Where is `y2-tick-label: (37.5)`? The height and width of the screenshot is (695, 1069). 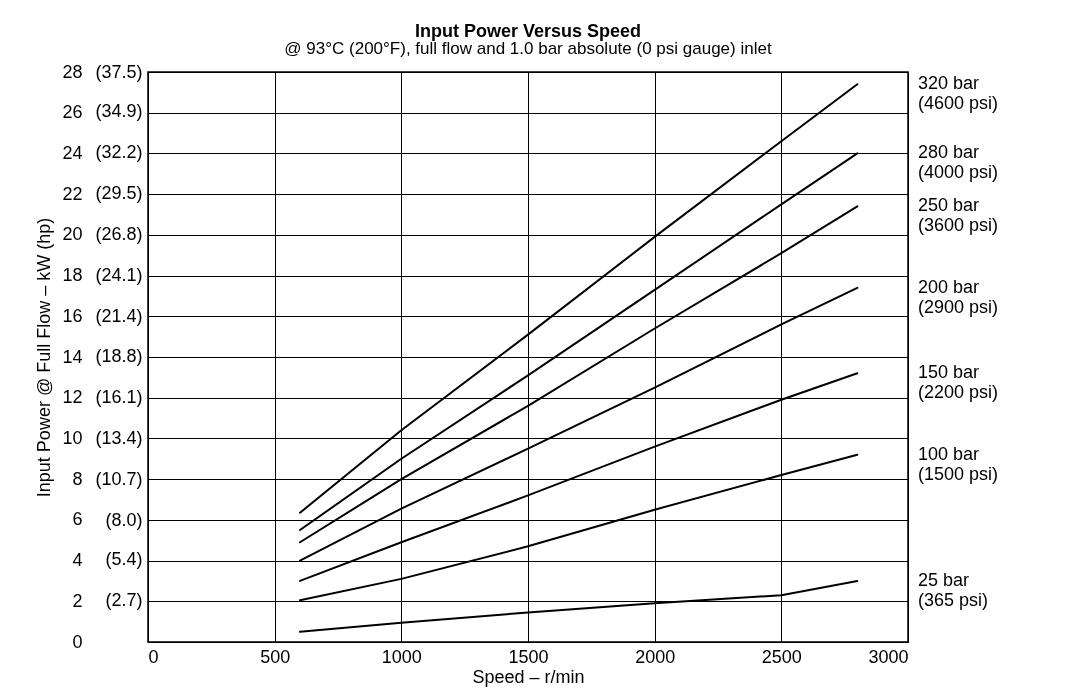 y2-tick-label: (37.5) is located at coordinates (119, 71).